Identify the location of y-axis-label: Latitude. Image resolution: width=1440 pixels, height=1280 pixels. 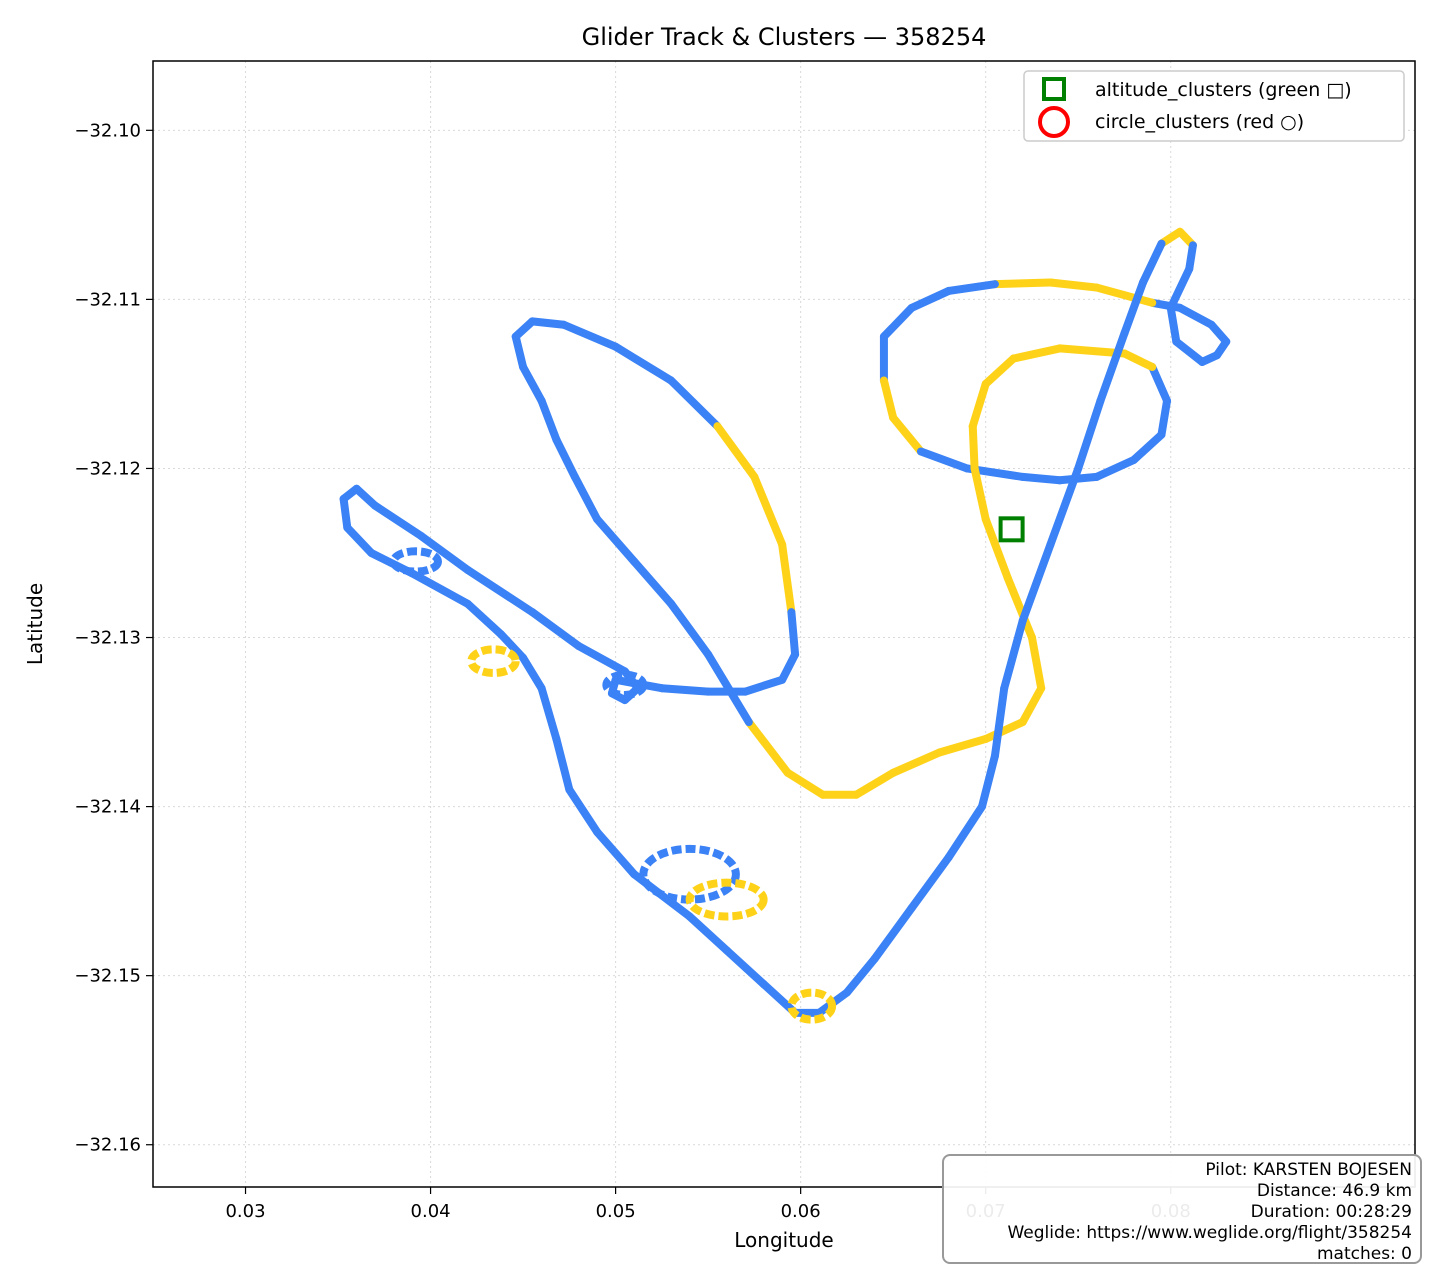
(35, 624).